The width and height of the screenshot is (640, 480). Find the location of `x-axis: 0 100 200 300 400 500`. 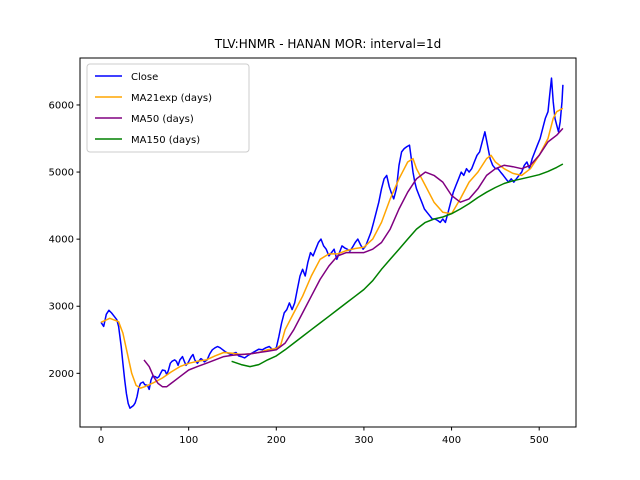

x-axis: 0 100 200 300 400 500 is located at coordinates (323, 436).